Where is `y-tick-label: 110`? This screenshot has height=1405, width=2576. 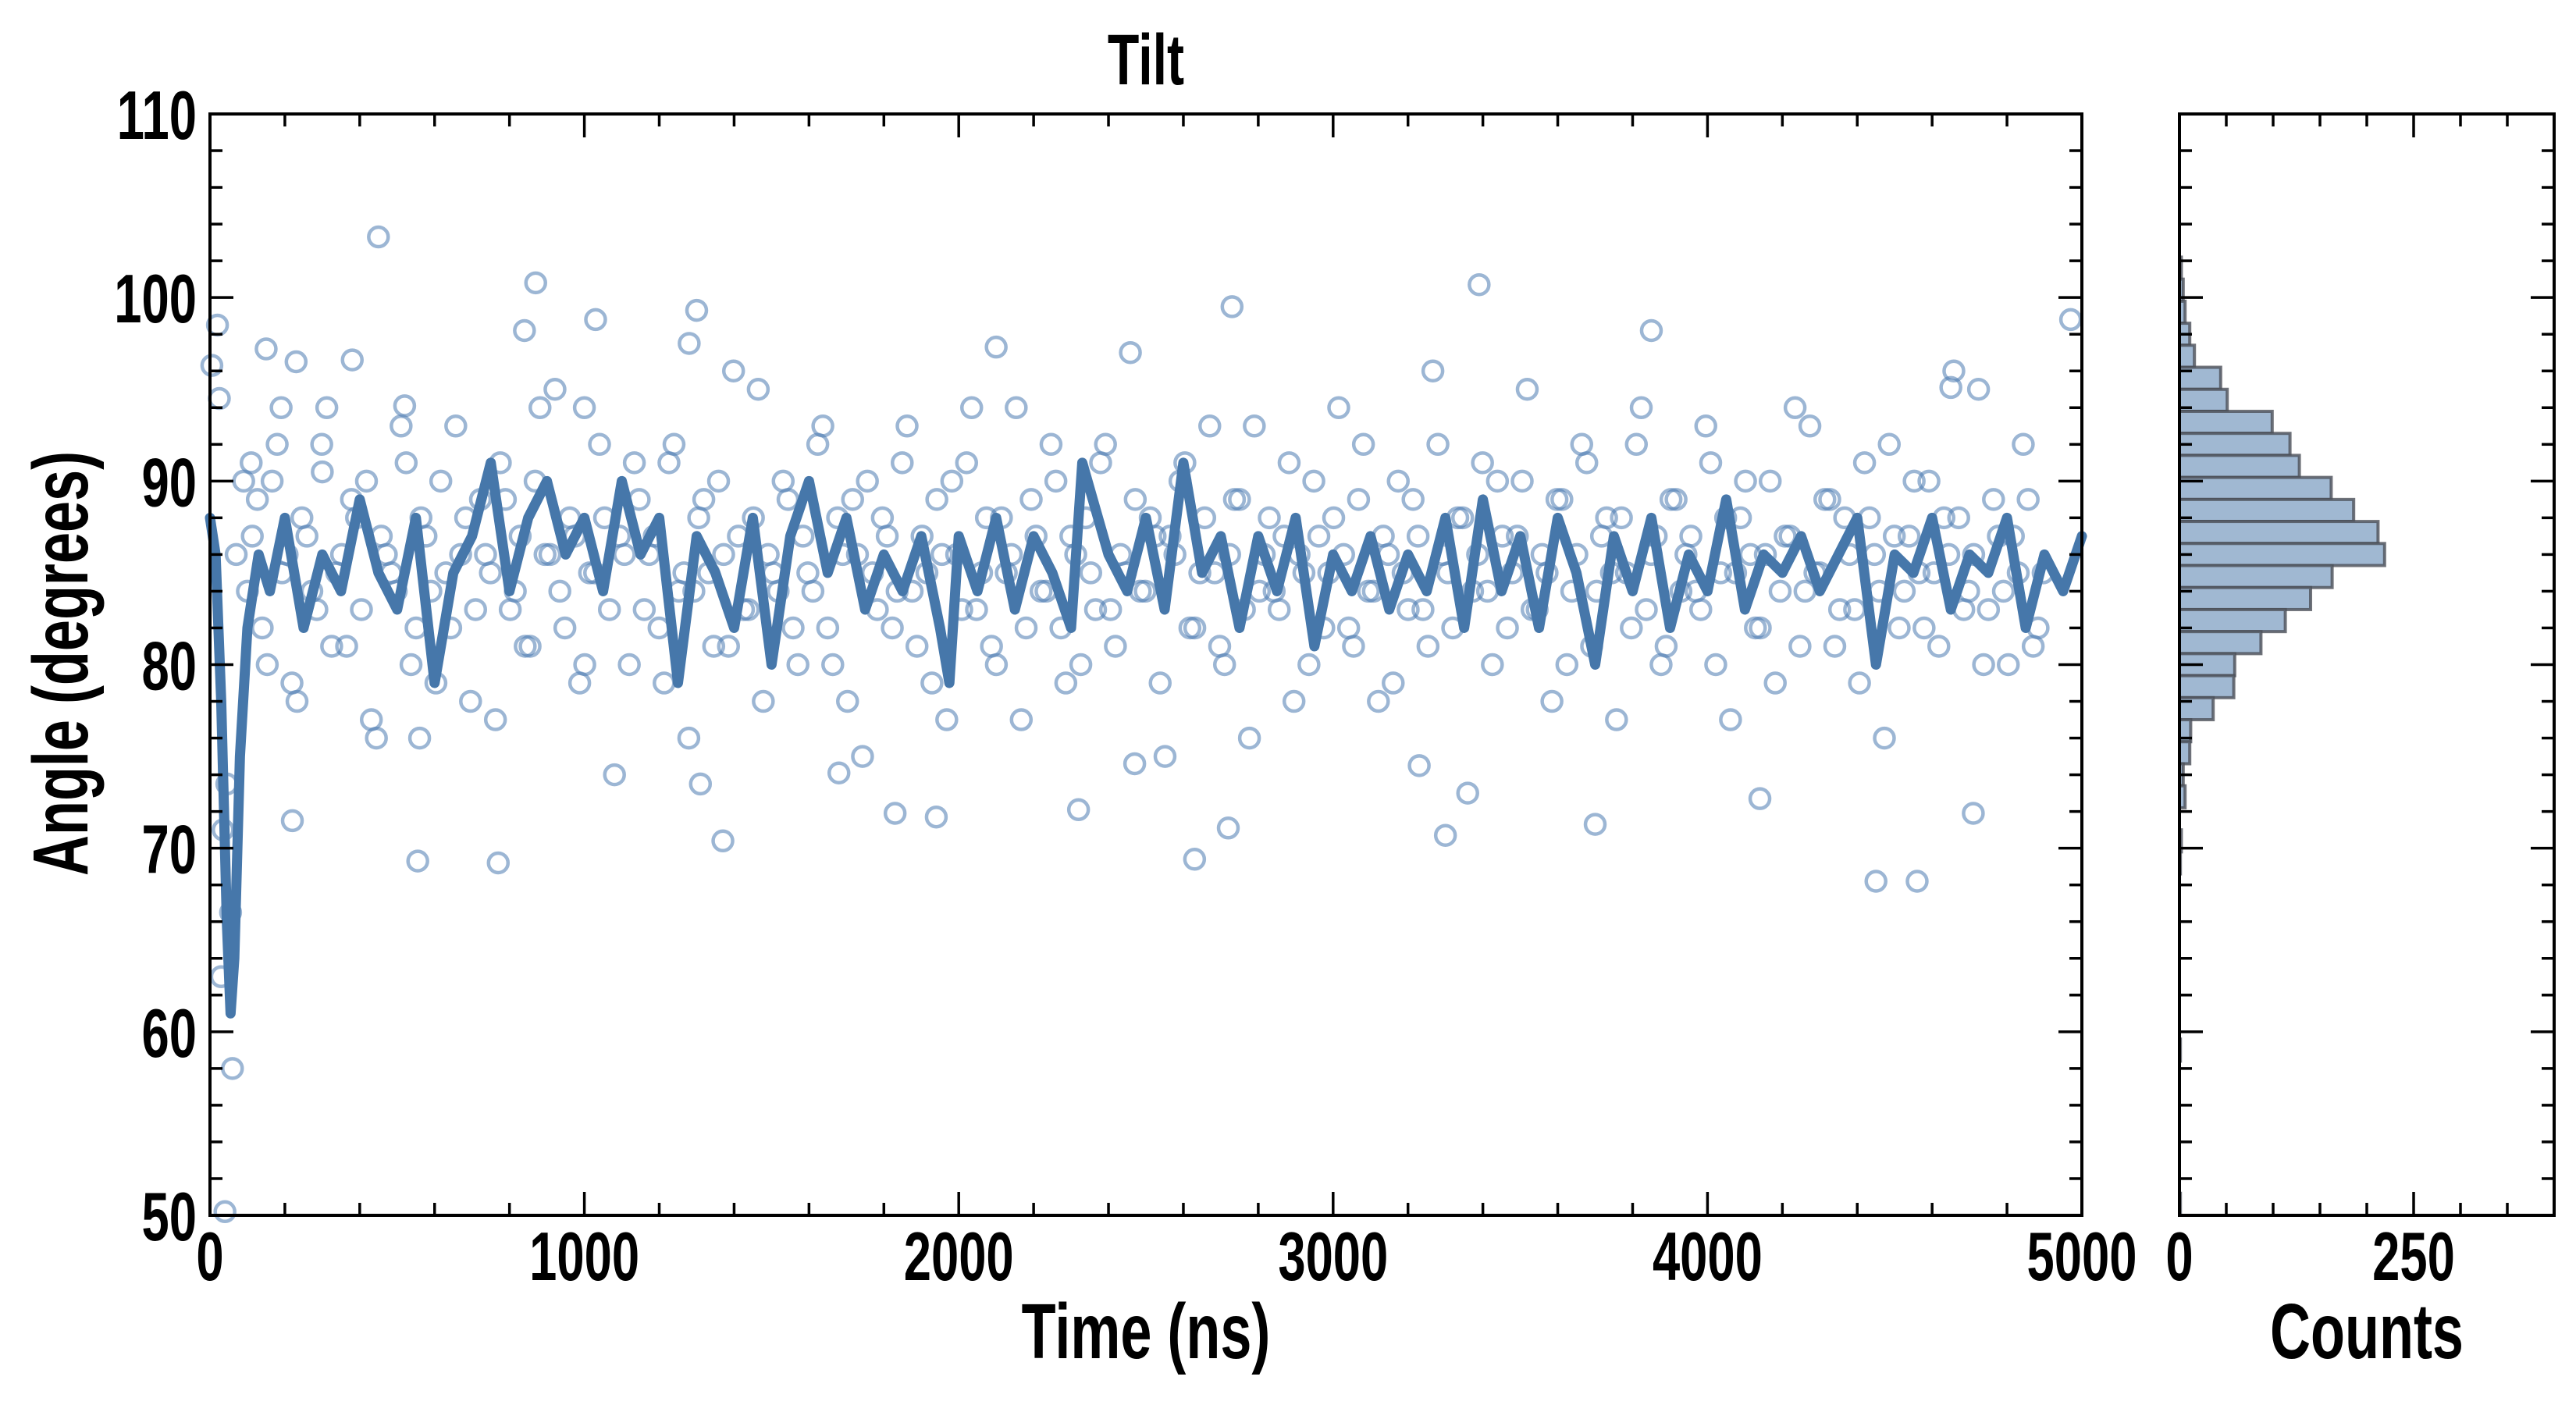 y-tick-label: 110 is located at coordinates (157, 117).